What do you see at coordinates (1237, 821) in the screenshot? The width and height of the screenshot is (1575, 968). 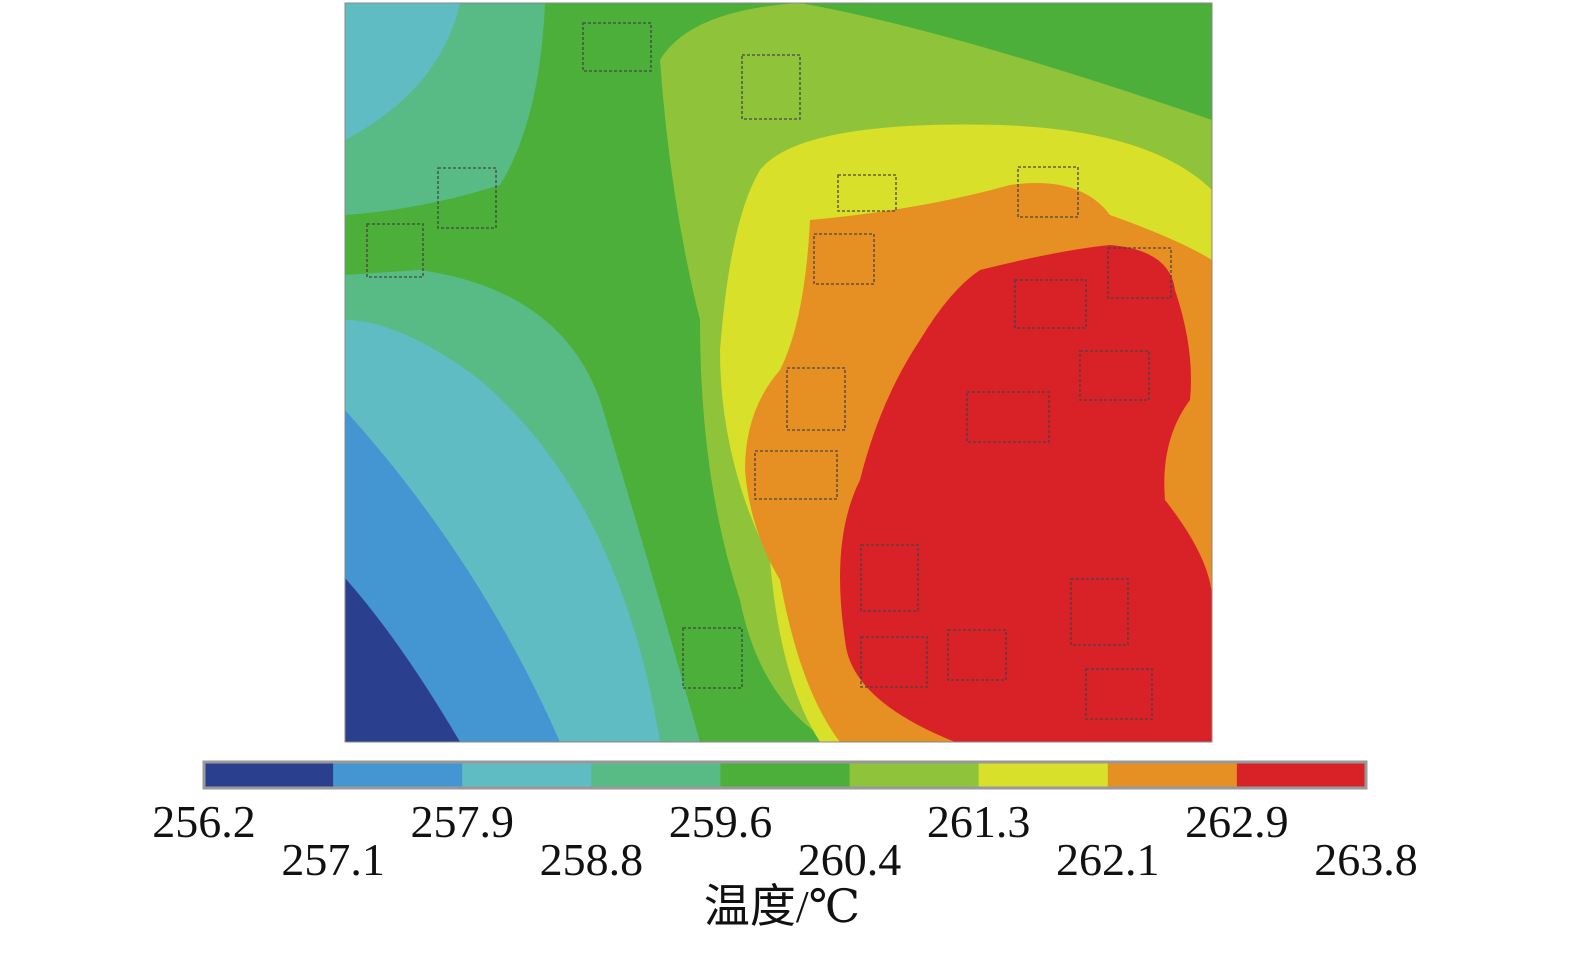 I see `colorbar-tick-label: 262.9` at bounding box center [1237, 821].